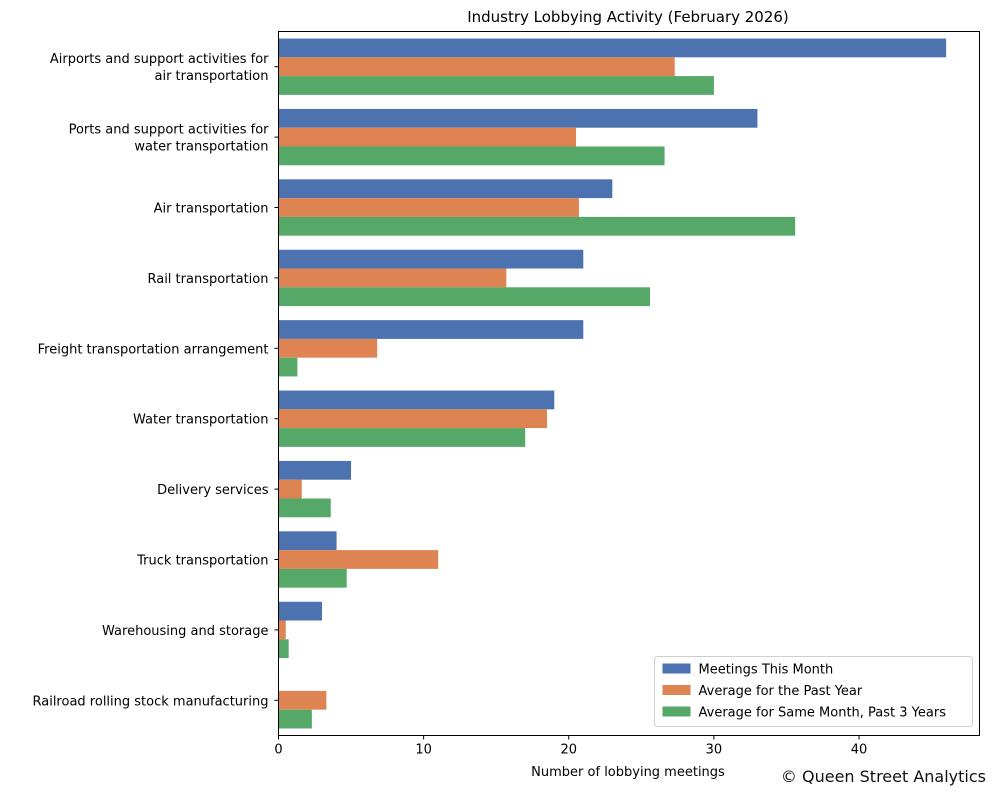 Image resolution: width=996 pixels, height=796 pixels. Describe the element at coordinates (628, 772) in the screenshot. I see `x-axis-label: Number of lobbying meetings` at that location.